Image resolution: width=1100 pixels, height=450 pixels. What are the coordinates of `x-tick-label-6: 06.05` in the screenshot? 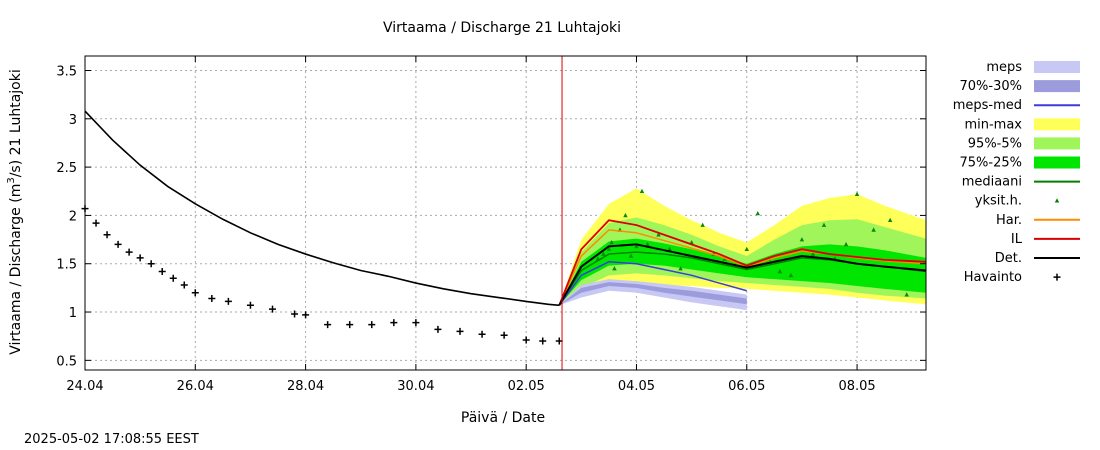 It's located at (746, 386).